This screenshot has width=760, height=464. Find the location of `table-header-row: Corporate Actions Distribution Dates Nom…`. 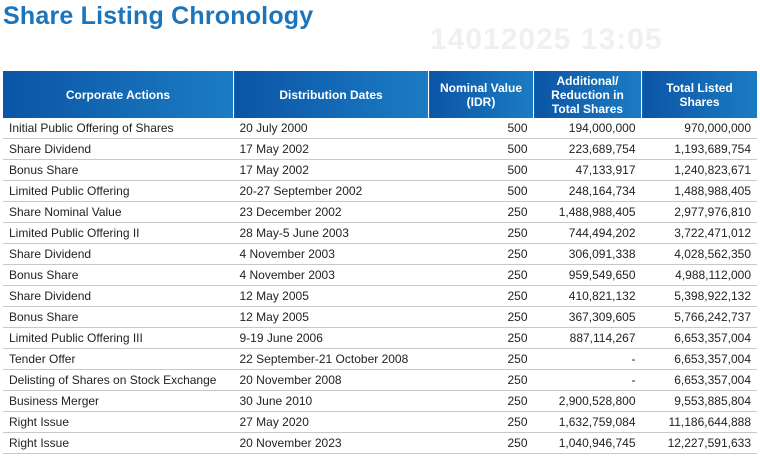

table-header-row: Corporate Actions Distribution Dates Nom… is located at coordinates (380, 94).